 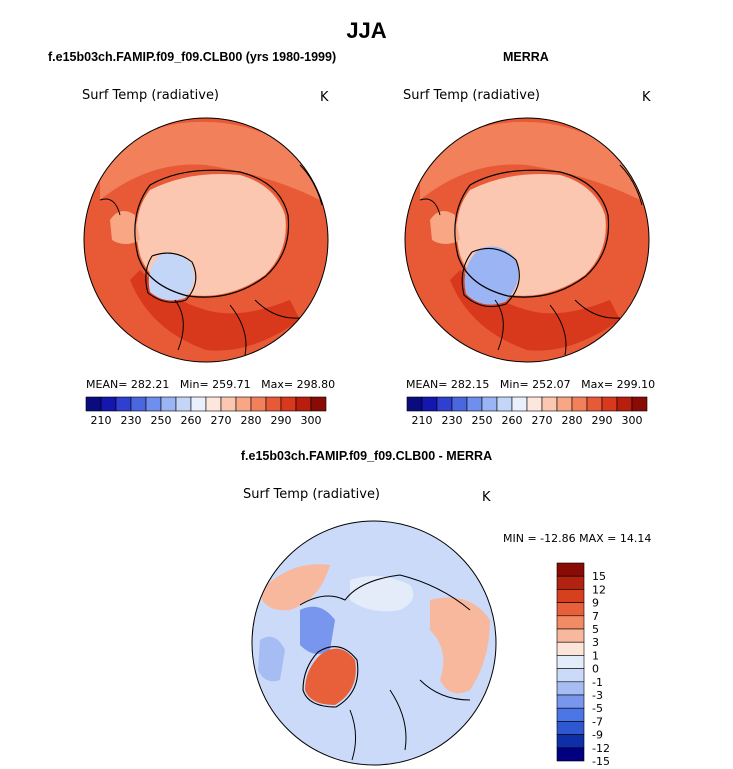 I want to click on field-patch-southwest, so click(x=271, y=659).